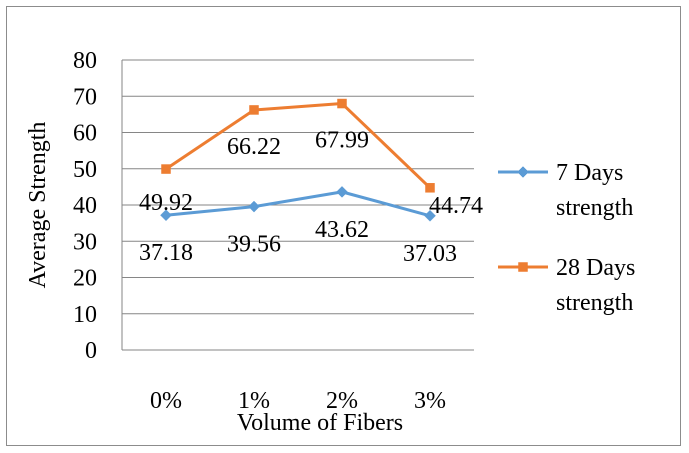 The image size is (689, 453). I want to click on y-axis-title: Average Strength, so click(38, 205).